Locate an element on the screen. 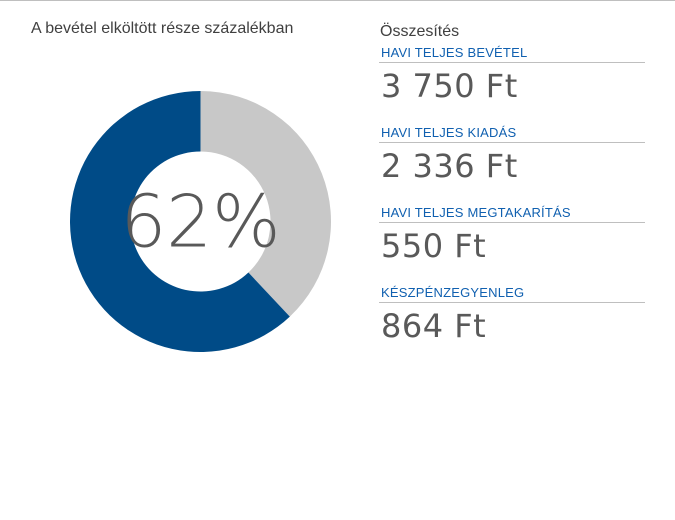 The width and height of the screenshot is (675, 520). metric-value: 3 750 Ft is located at coordinates (449, 86).